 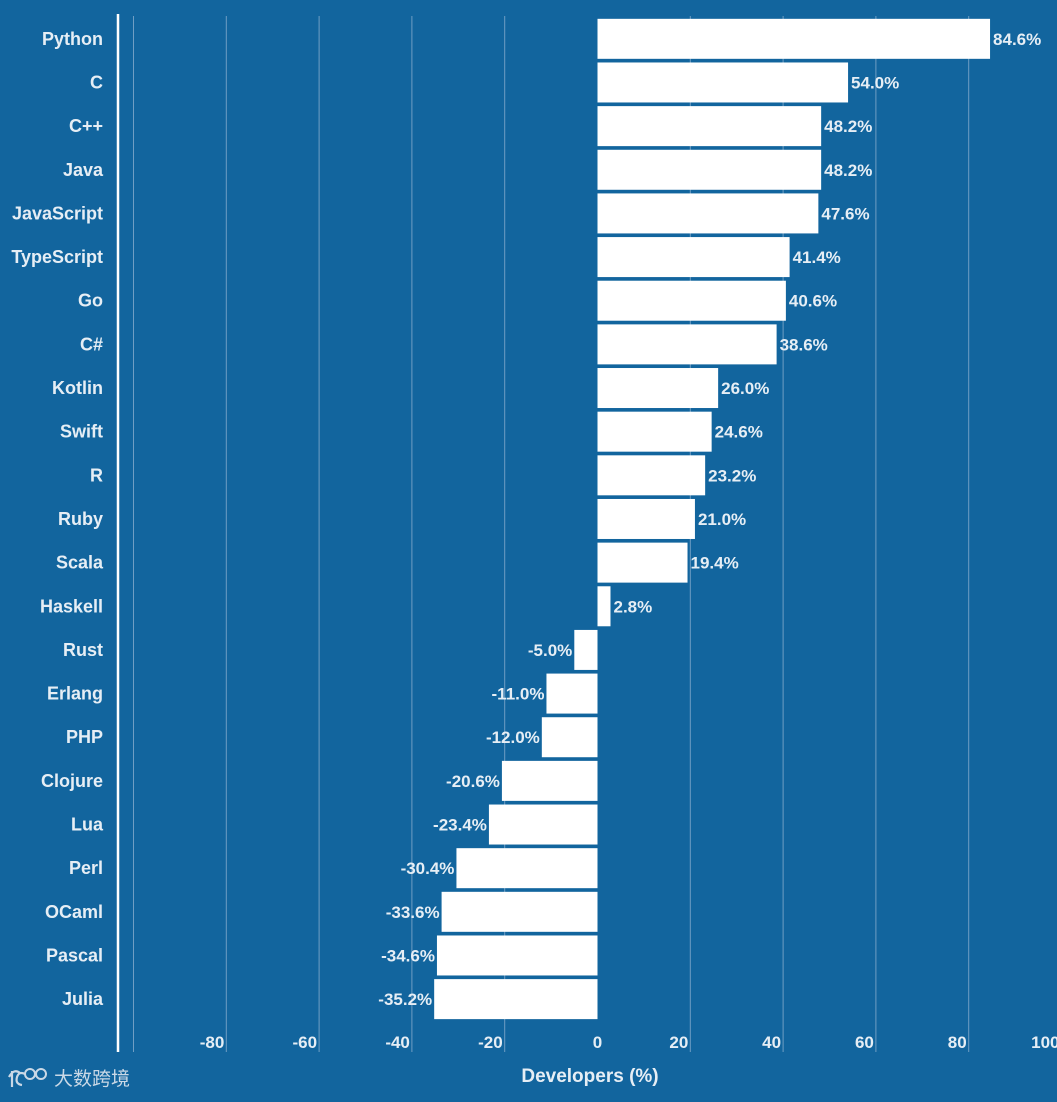 What do you see at coordinates (460, 825) in the screenshot?
I see `data-label: -23.4%` at bounding box center [460, 825].